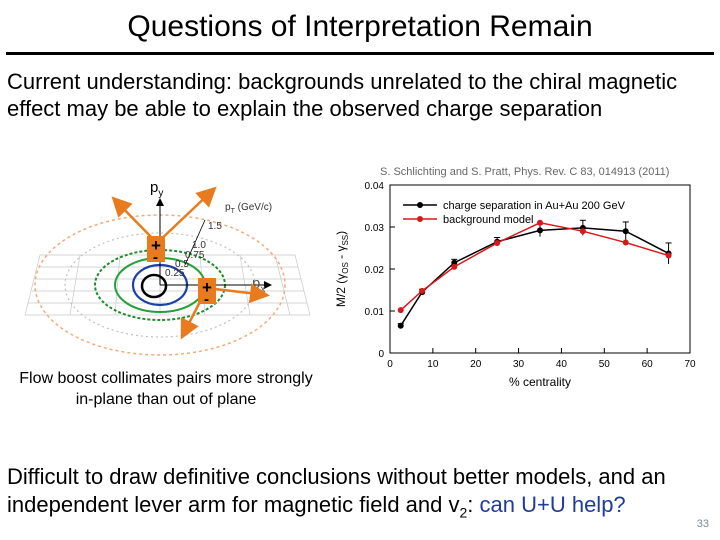 This screenshot has width=720, height=540. I want to click on v2-subscript: 2, so click(463, 512).